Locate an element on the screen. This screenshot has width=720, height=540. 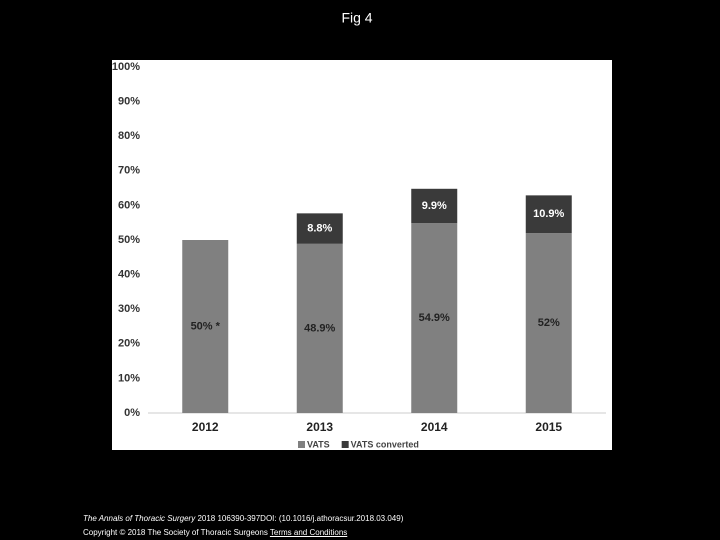
value-label: 10.9% is located at coordinates (548, 214).